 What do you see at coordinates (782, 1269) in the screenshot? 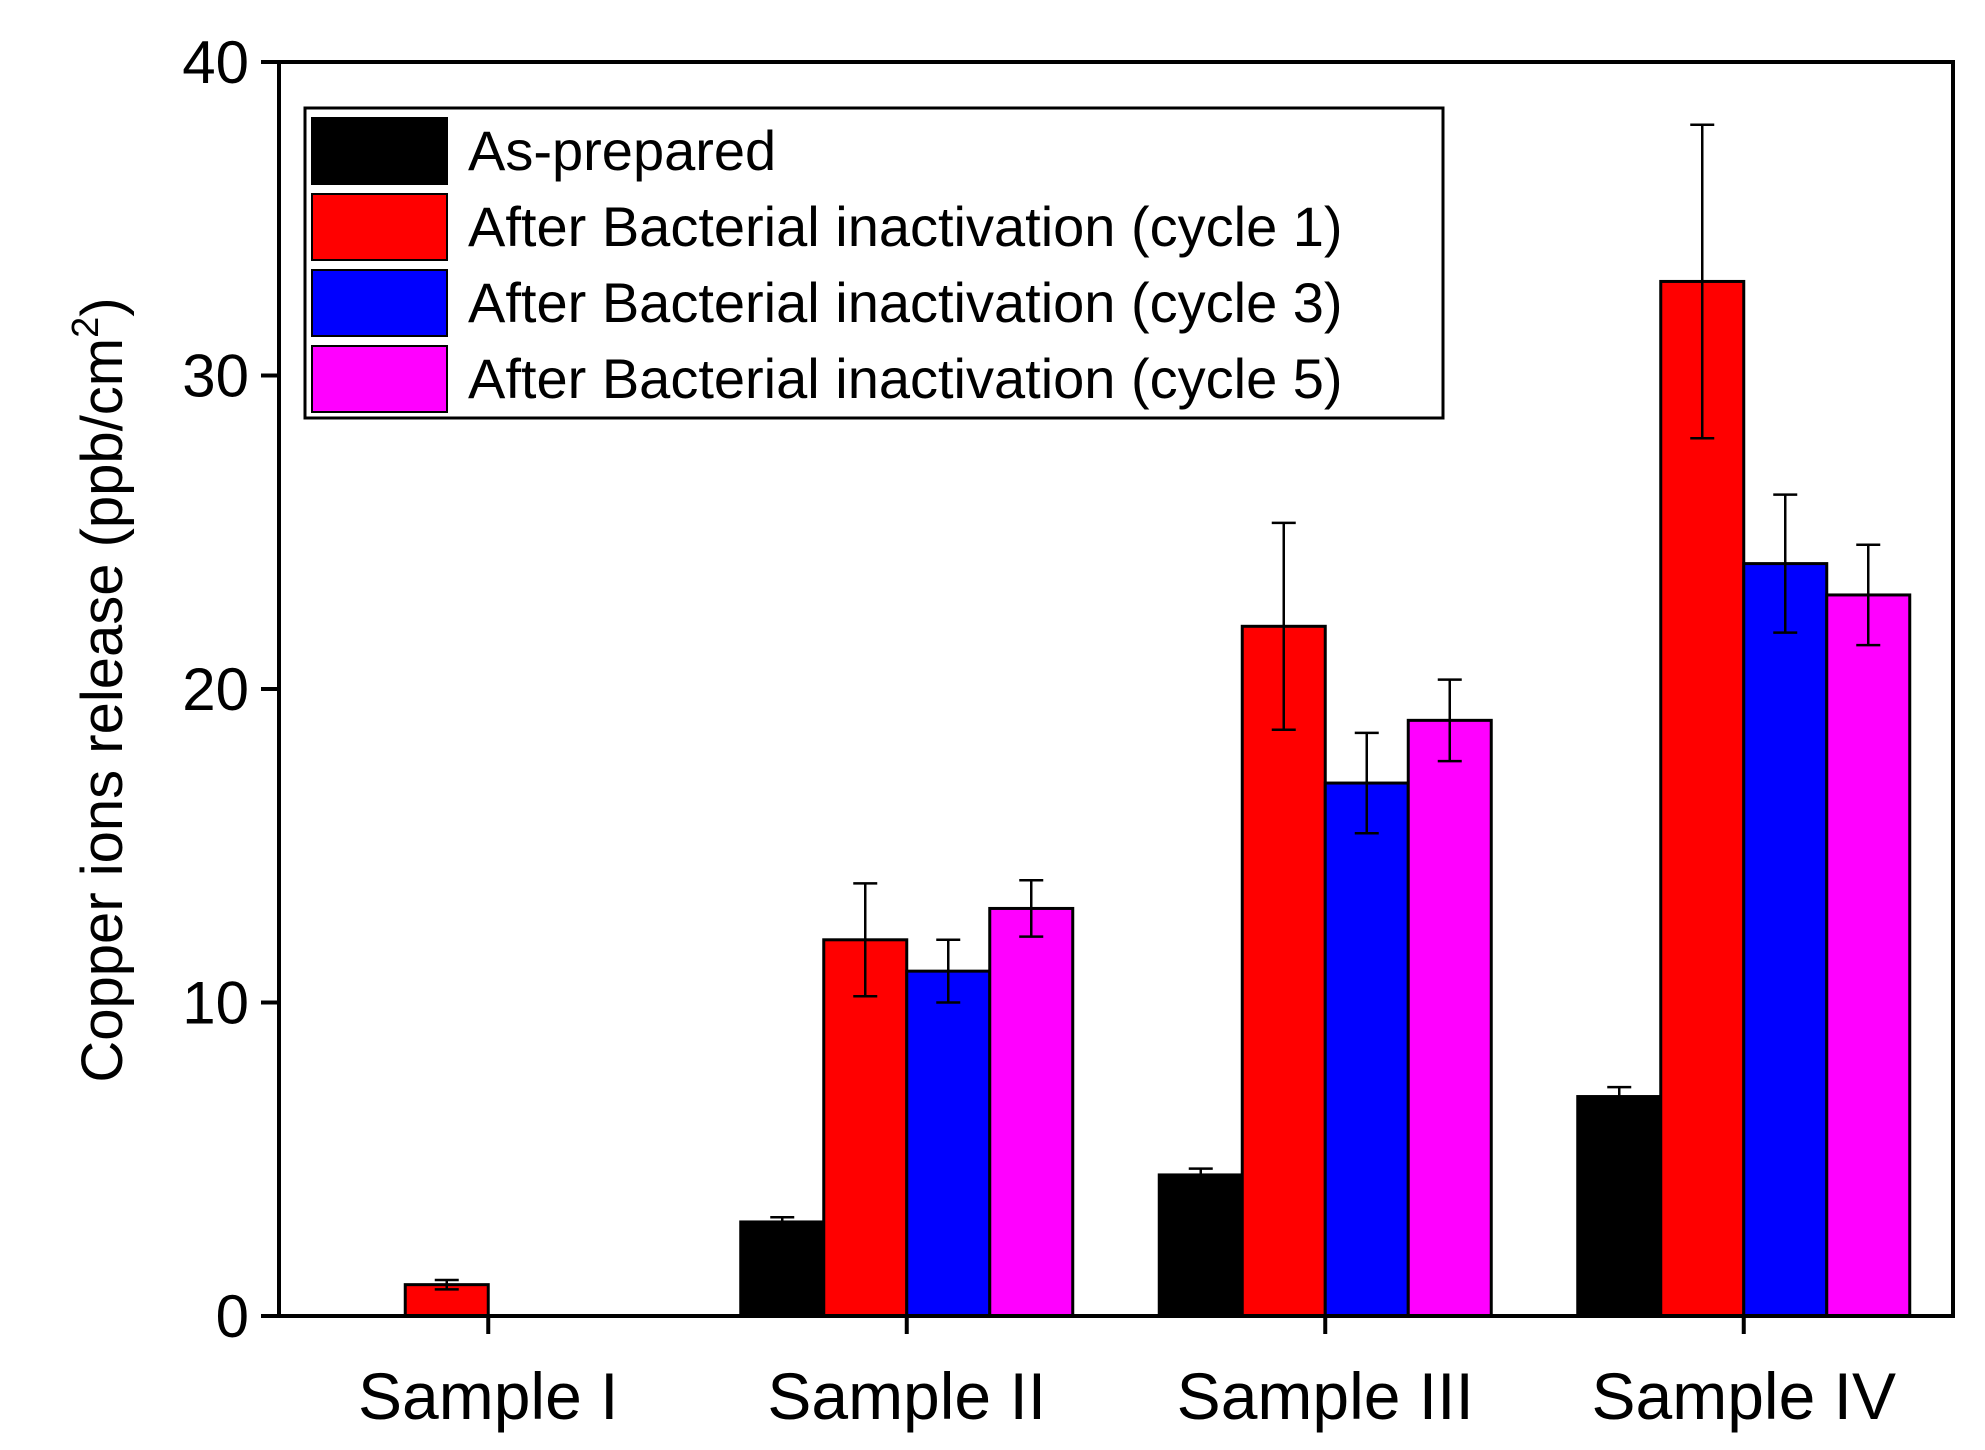
I see `bar-as-prepared-sample-ii` at bounding box center [782, 1269].